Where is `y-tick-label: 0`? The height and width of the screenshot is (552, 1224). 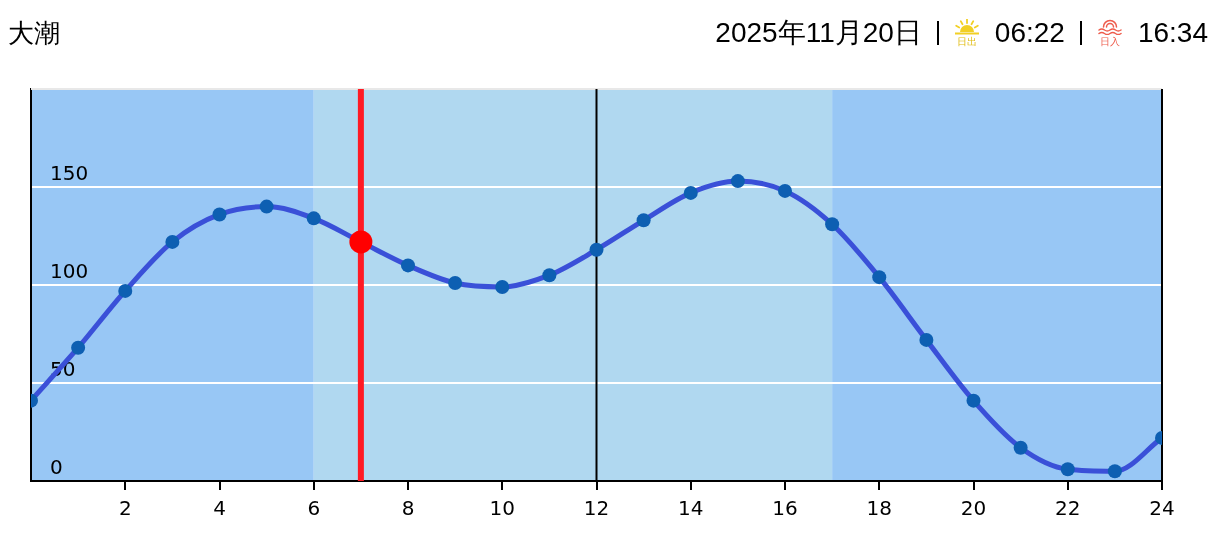 y-tick-label: 0 is located at coordinates (56, 467).